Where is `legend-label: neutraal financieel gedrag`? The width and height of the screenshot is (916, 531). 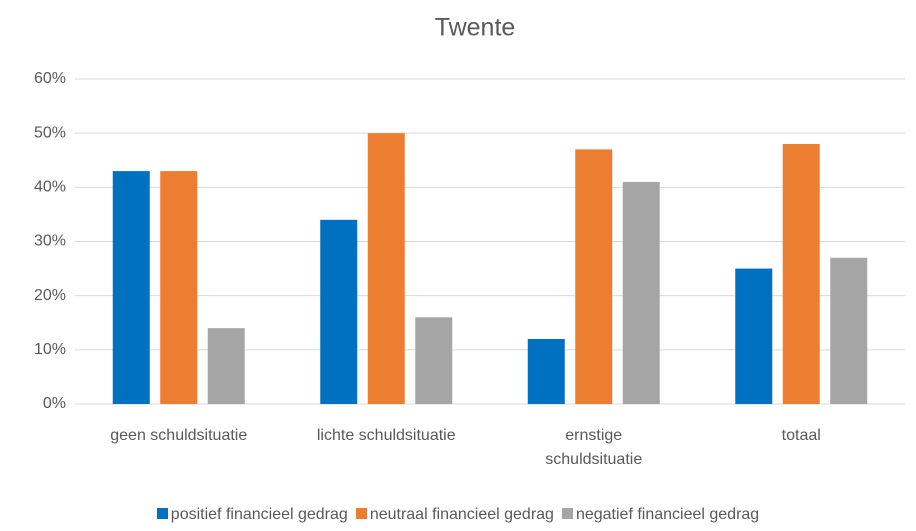
legend-label: neutraal financieel gedrag is located at coordinates (461, 514).